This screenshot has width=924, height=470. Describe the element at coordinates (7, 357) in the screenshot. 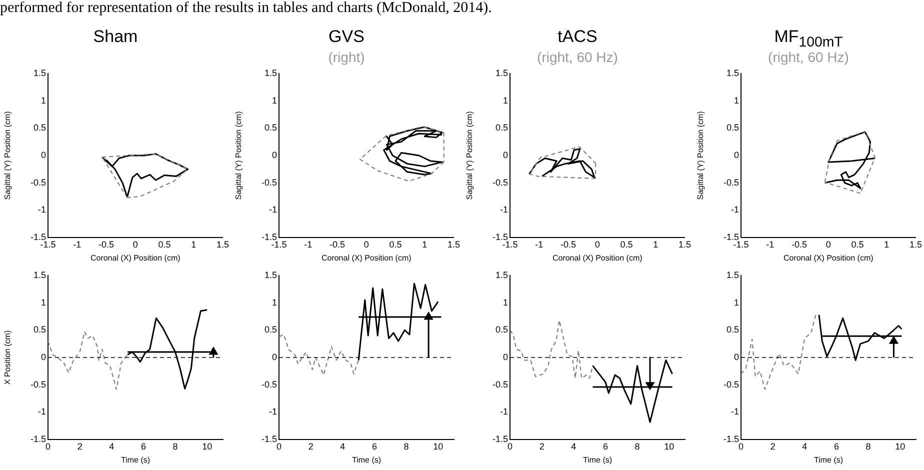

I see `y-axis-title: X Position (cm)` at that location.